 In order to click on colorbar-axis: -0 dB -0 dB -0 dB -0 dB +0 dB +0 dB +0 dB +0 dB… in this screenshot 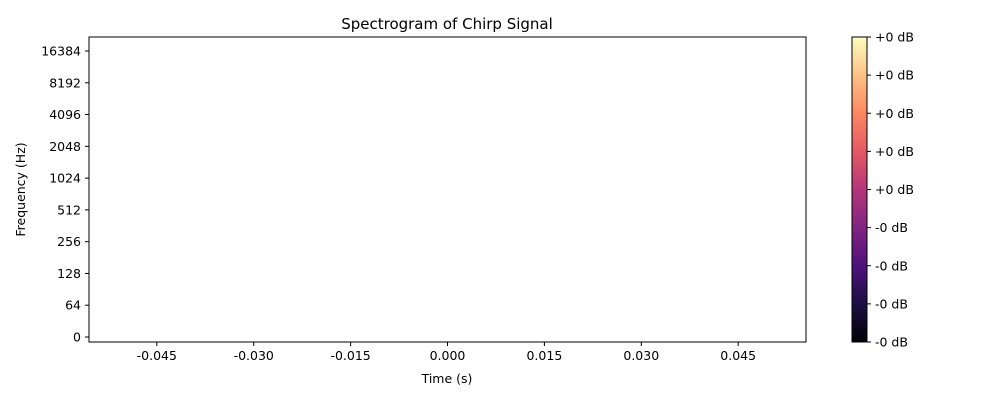, I will do `click(890, 190)`.